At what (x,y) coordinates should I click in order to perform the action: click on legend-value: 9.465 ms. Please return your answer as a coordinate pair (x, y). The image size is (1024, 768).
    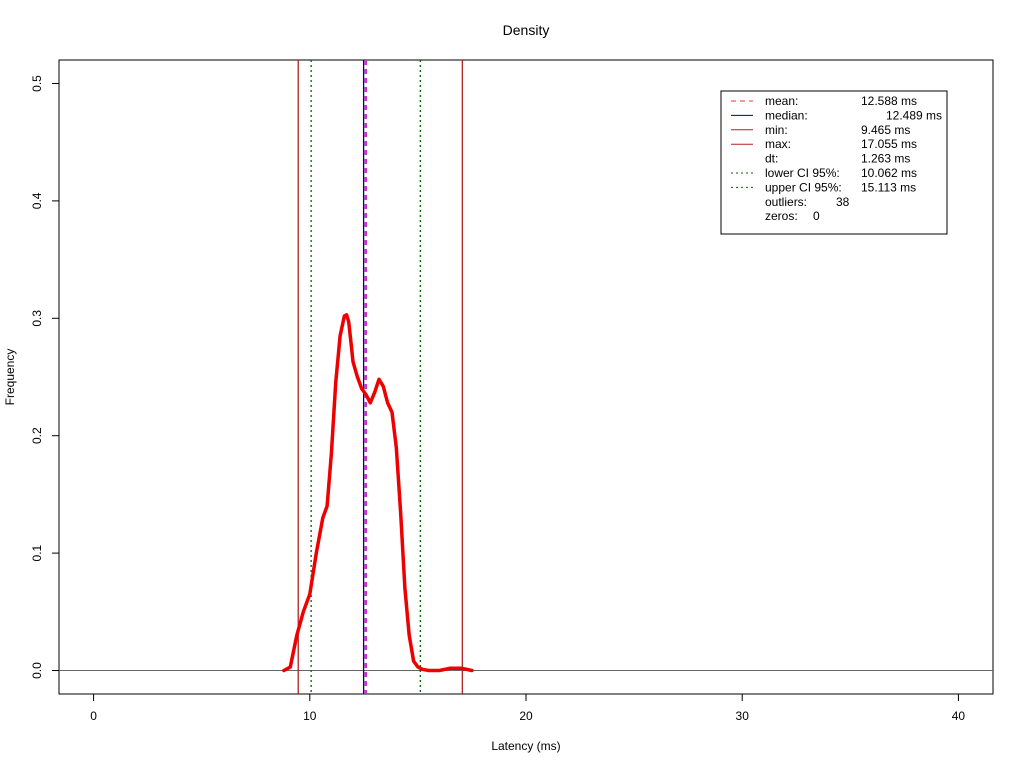
    Looking at the image, I should click on (885, 130).